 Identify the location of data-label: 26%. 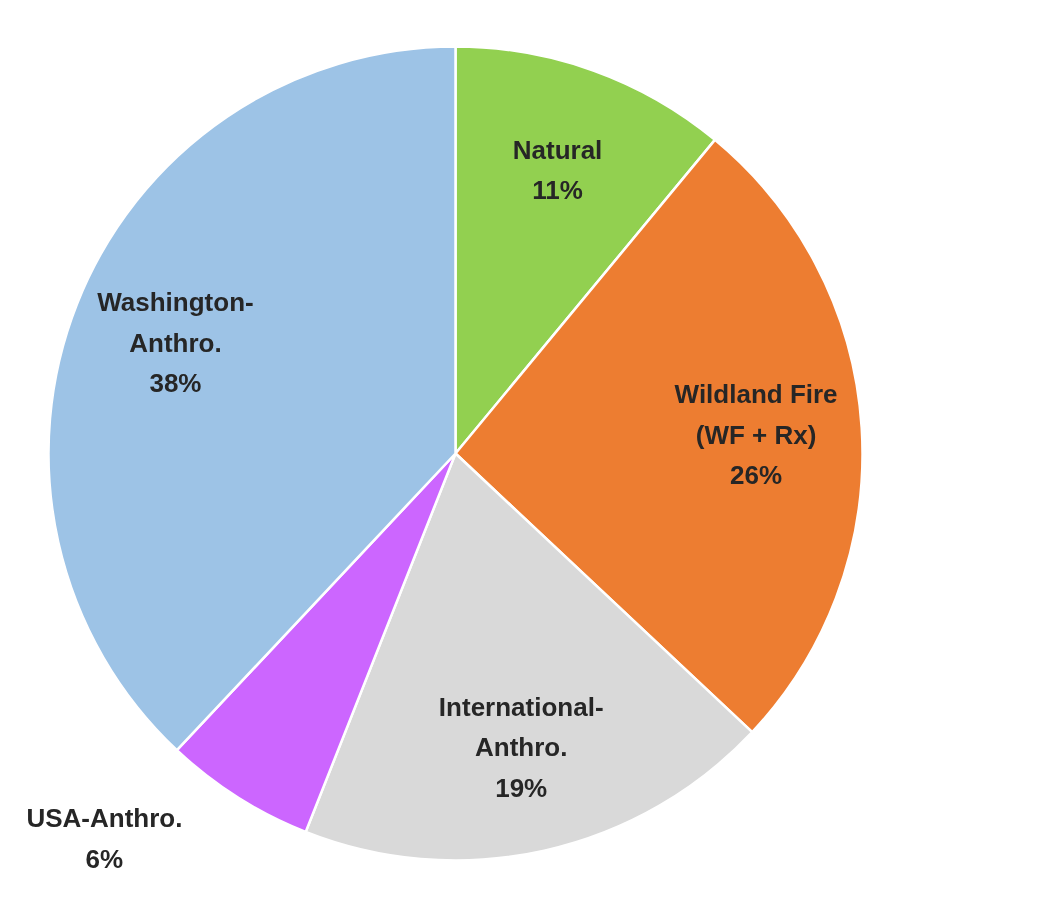
(756, 475).